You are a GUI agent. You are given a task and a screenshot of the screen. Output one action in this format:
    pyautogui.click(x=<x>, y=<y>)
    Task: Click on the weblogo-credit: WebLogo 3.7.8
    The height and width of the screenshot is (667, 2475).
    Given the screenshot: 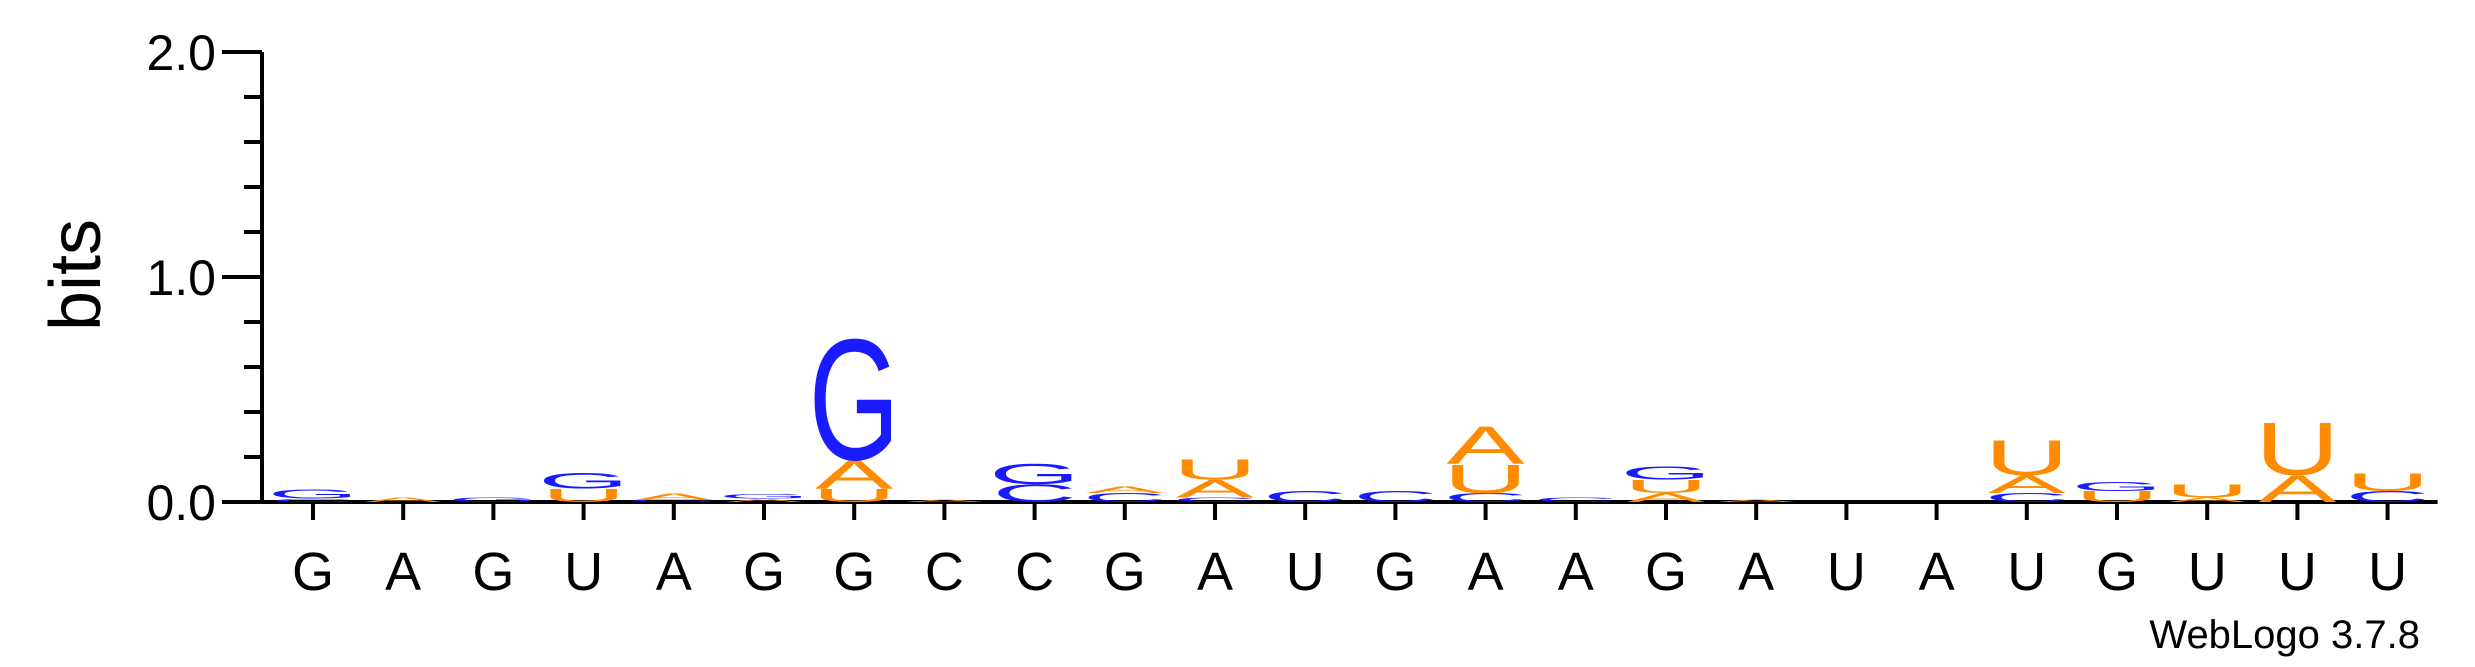 What is the action you would take?
    pyautogui.click(x=2284, y=635)
    